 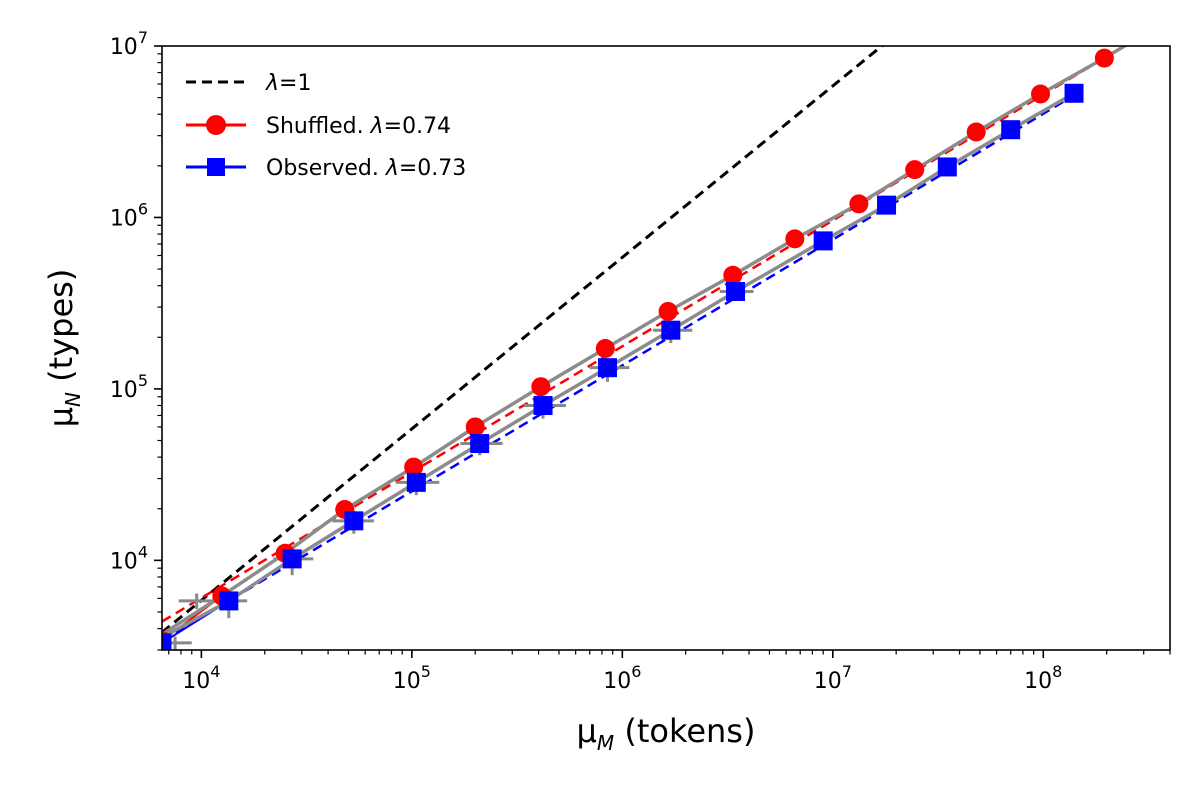 I want to click on y-tick-label: 10⁶, so click(x=129, y=215).